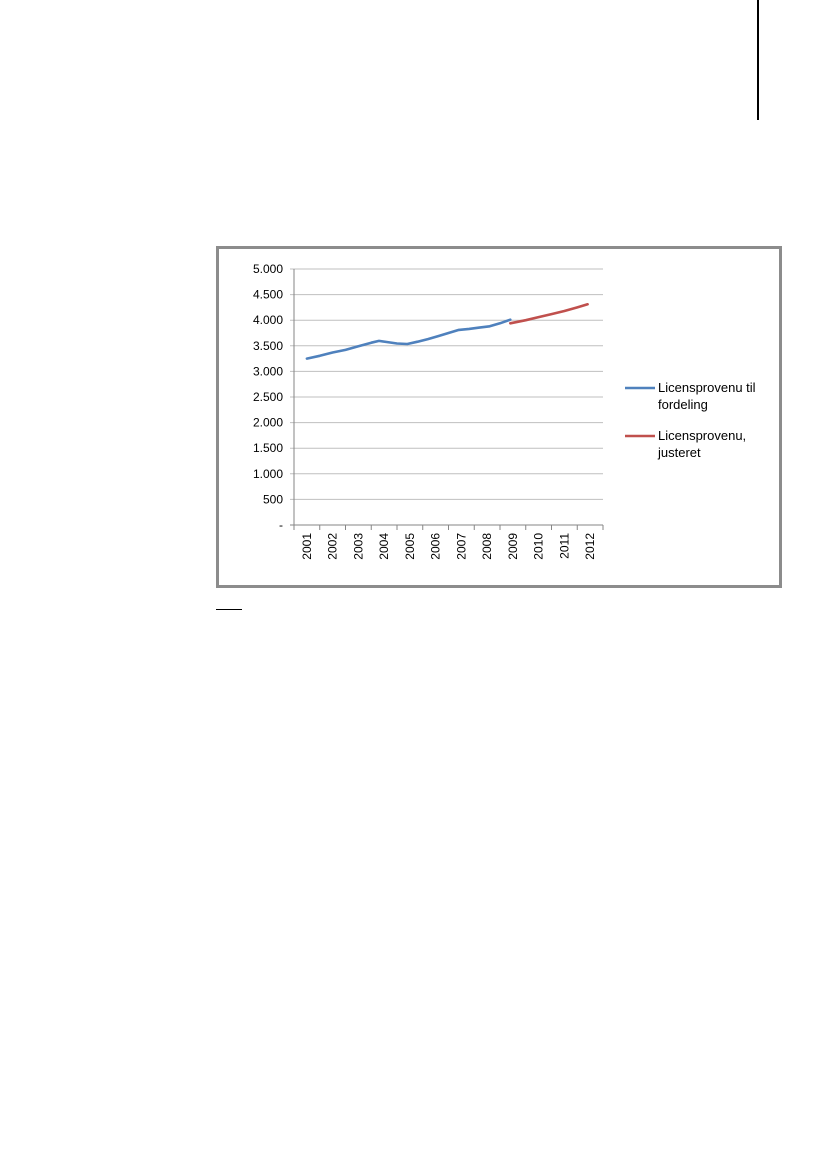 This screenshot has width=827, height=1170. I want to click on x-tick-label: 2002, so click(333, 546).